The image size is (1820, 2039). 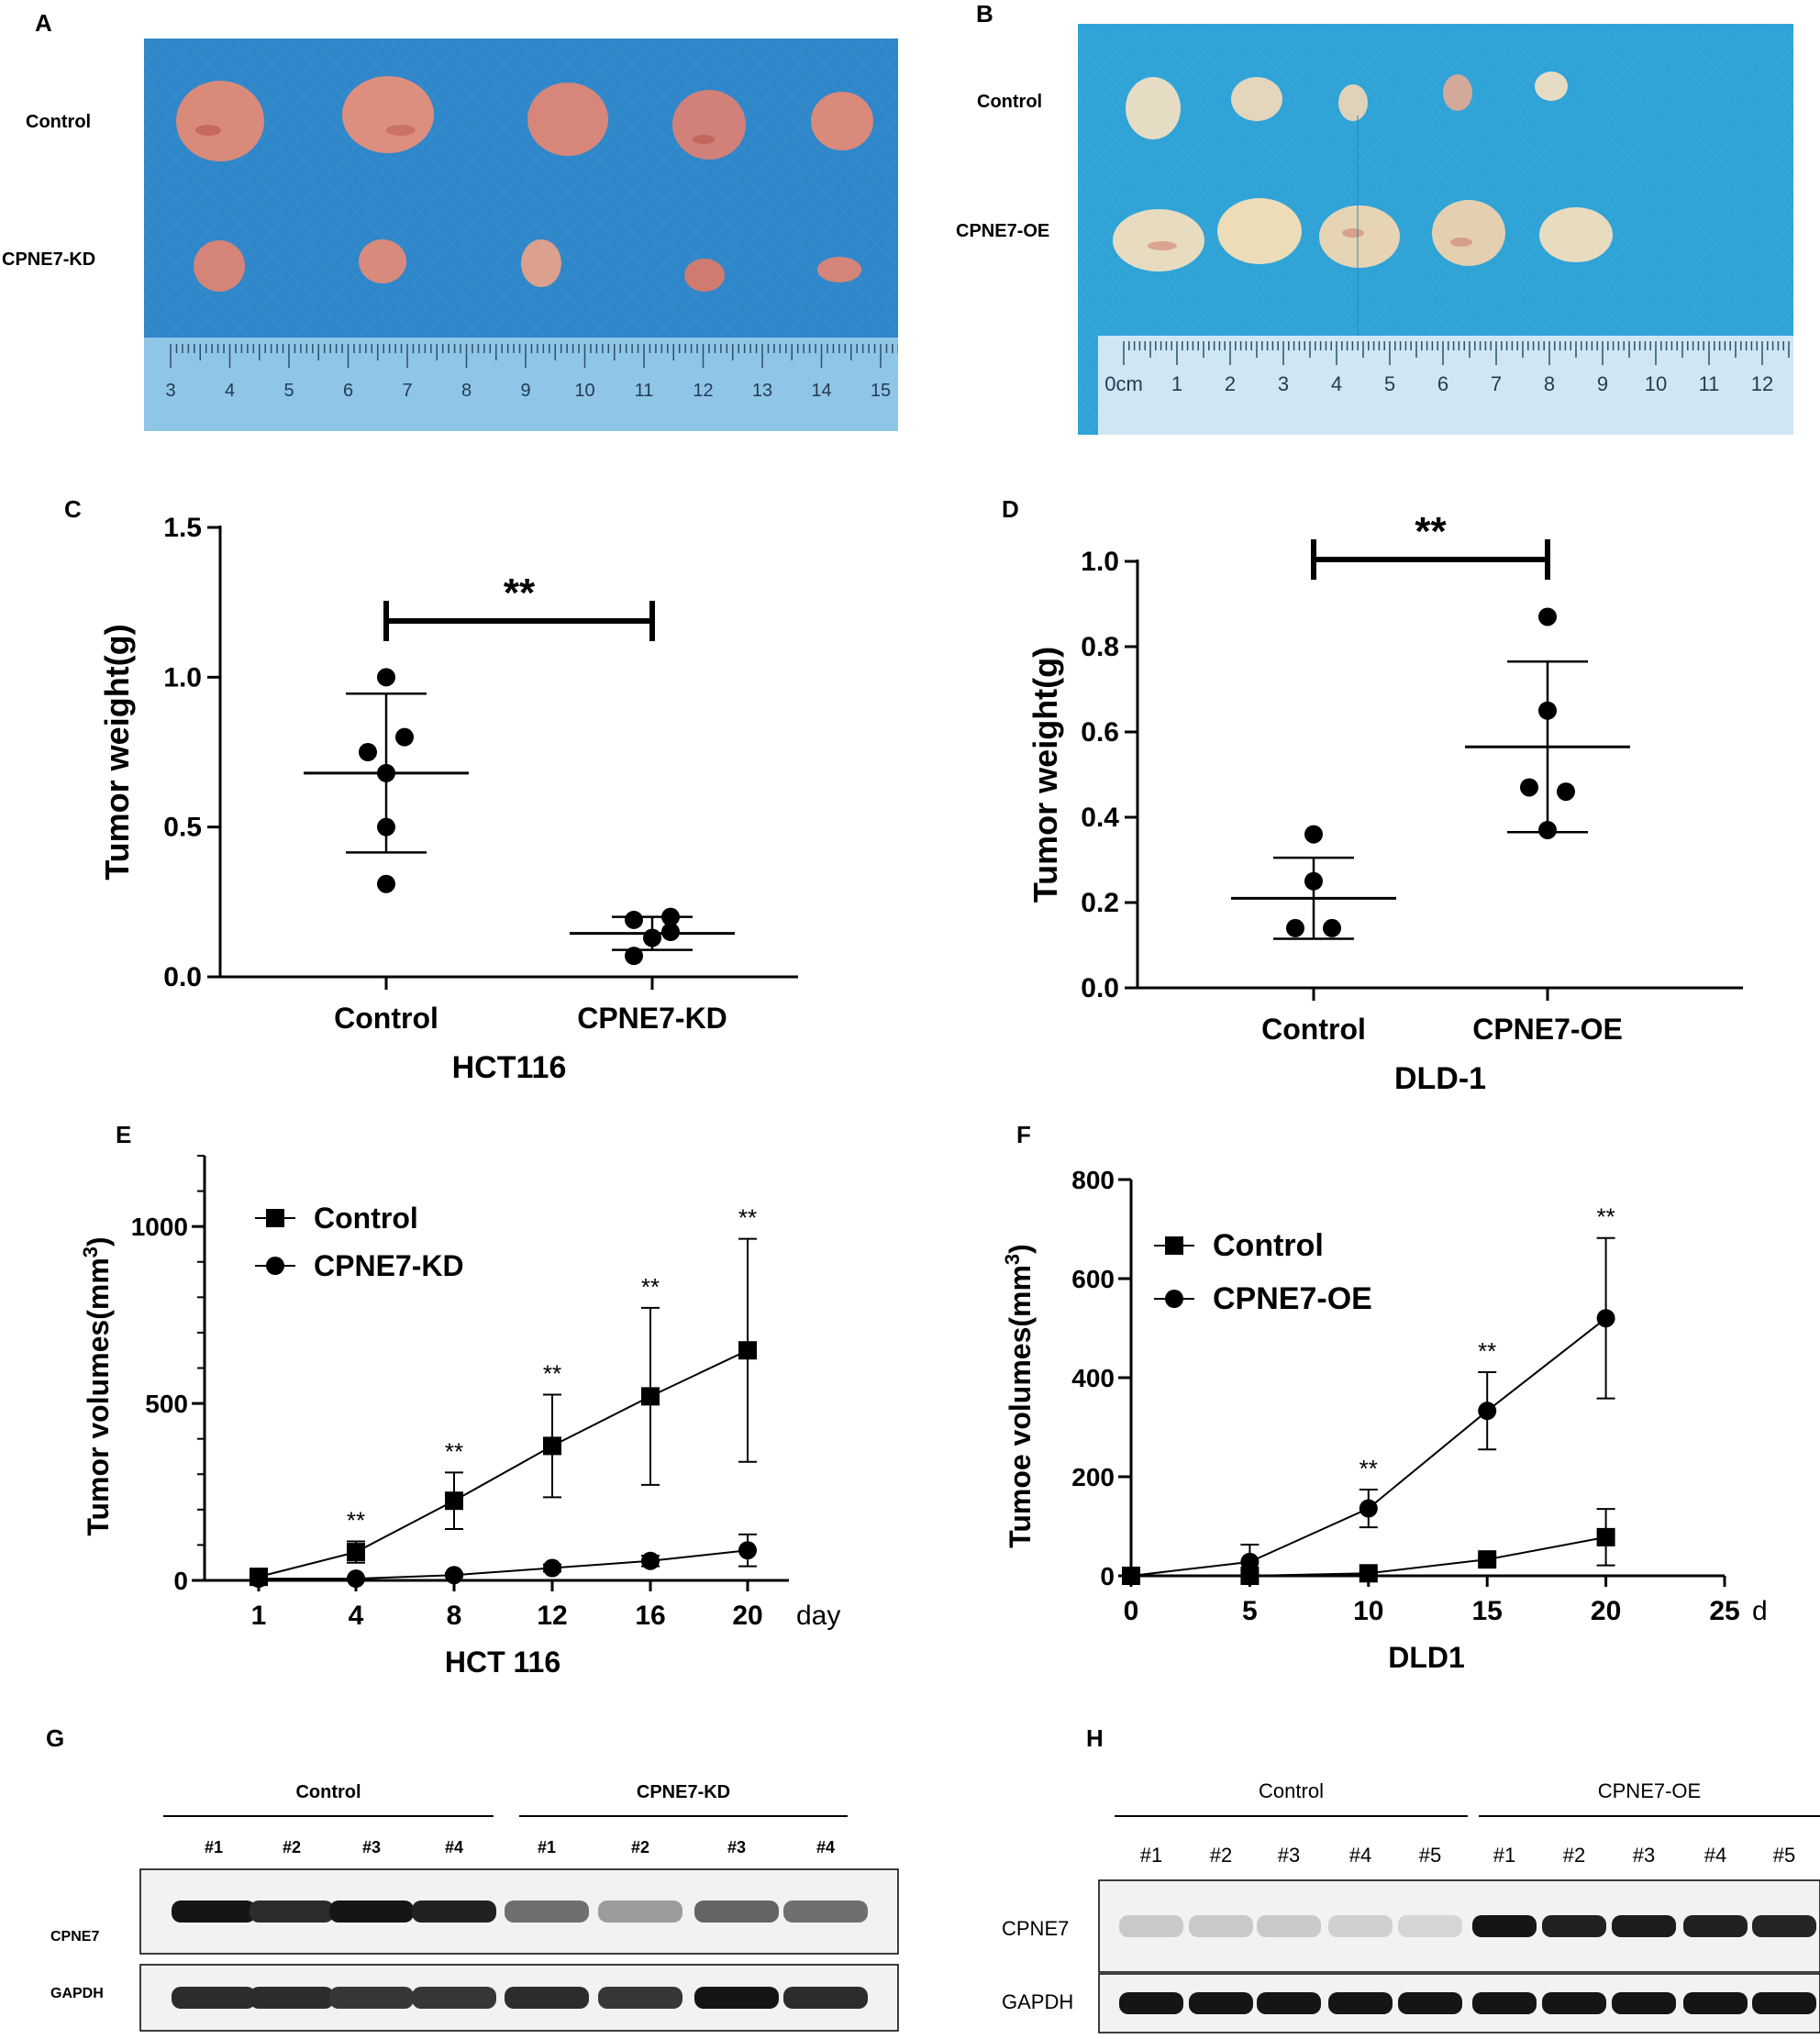 I want to click on tumor-photo-a: 3 4 5 6 7 8 9 10 11 12 13 14 15, so click(x=521, y=235).